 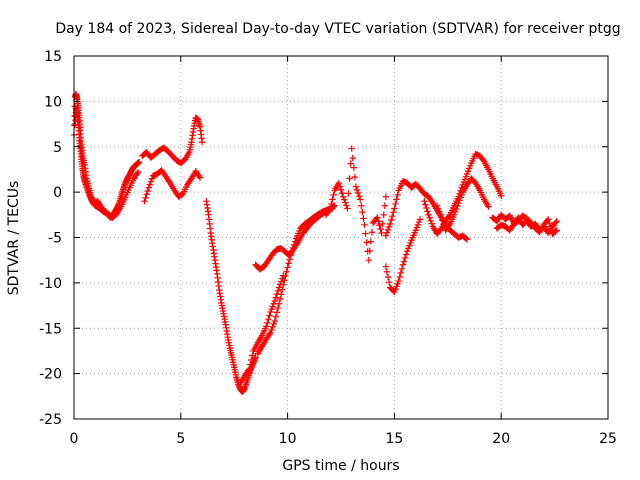 I want to click on y-tick-label: -20, so click(x=50, y=375).